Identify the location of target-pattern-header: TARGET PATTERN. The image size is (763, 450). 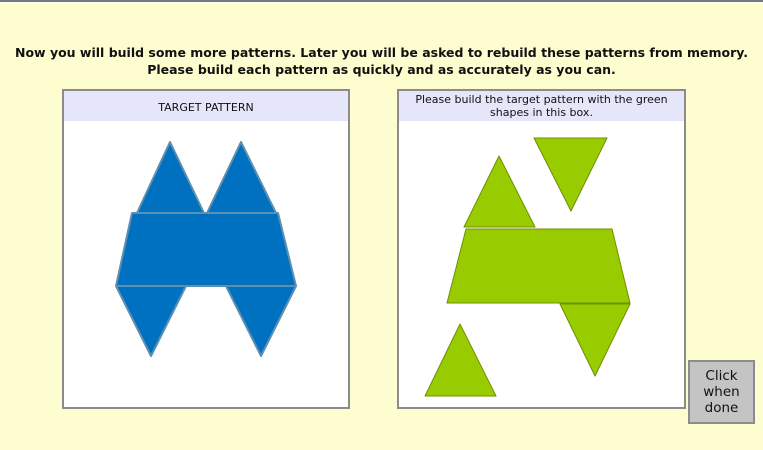
(206, 106).